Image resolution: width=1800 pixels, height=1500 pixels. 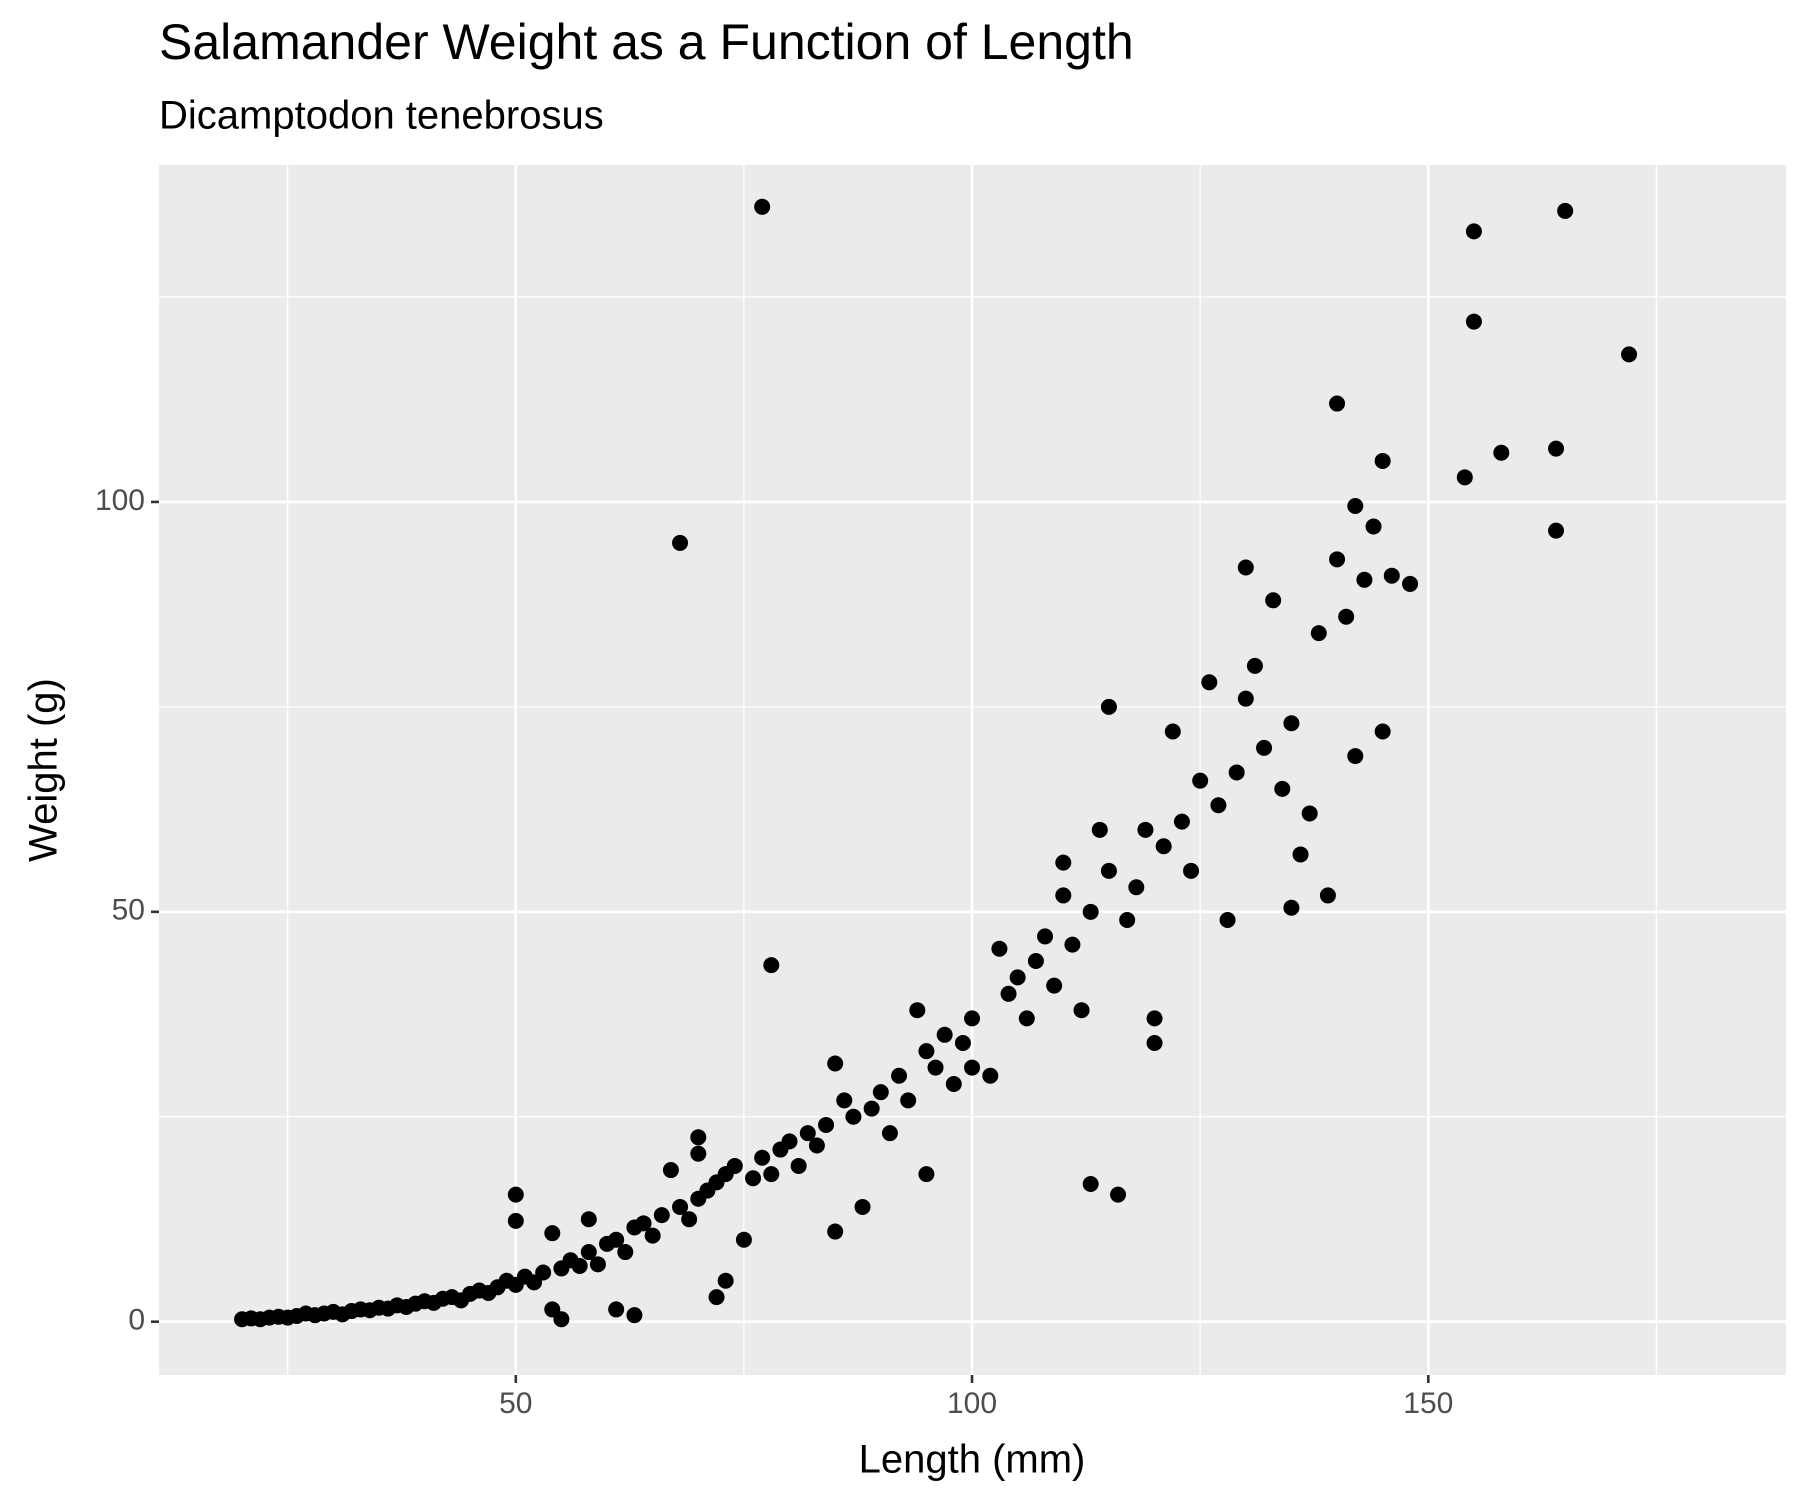 I want to click on y-tick-label: 100, so click(x=120, y=500).